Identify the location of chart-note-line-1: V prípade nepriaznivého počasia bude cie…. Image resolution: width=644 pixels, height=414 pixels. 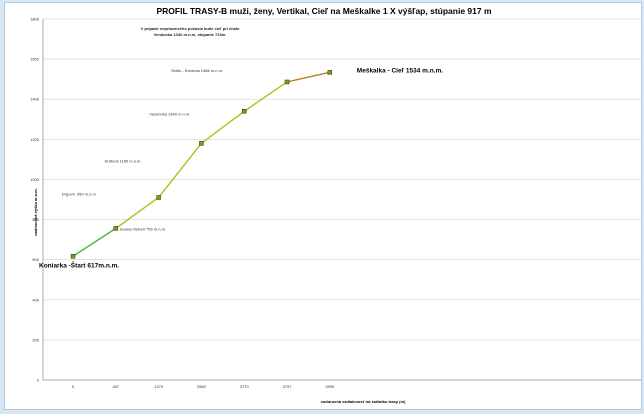
(191, 28).